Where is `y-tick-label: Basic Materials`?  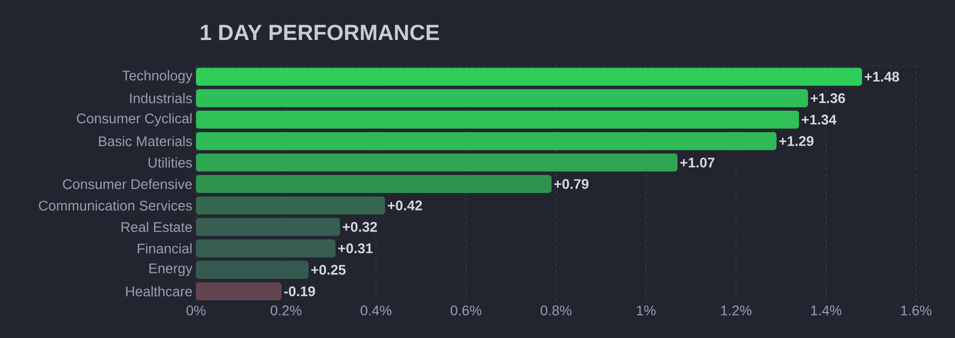
y-tick-label: Basic Materials is located at coordinates (145, 141).